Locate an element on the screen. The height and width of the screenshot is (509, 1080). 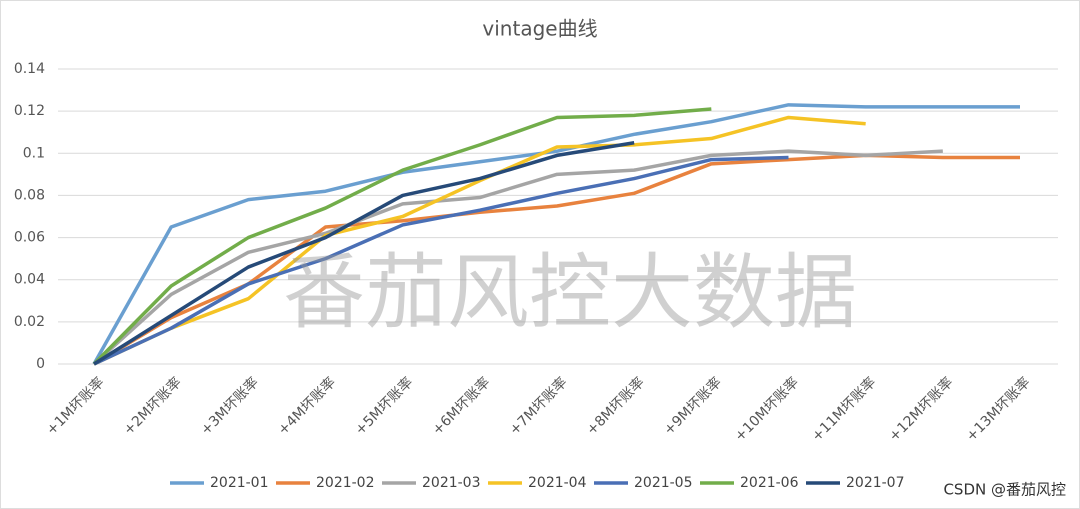
legend-label: 2021-06 is located at coordinates (769, 483).